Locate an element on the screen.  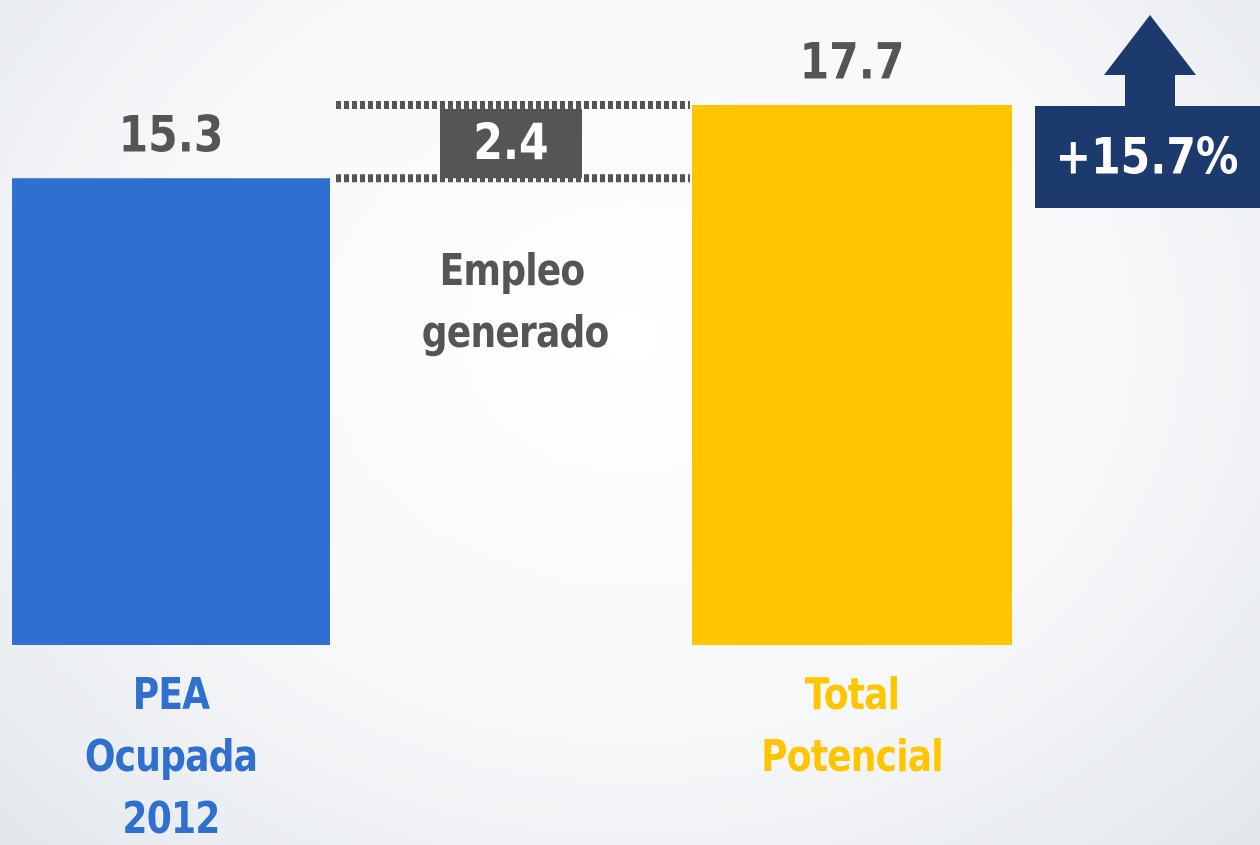
category-label: Total Potencial is located at coordinates (852, 725).